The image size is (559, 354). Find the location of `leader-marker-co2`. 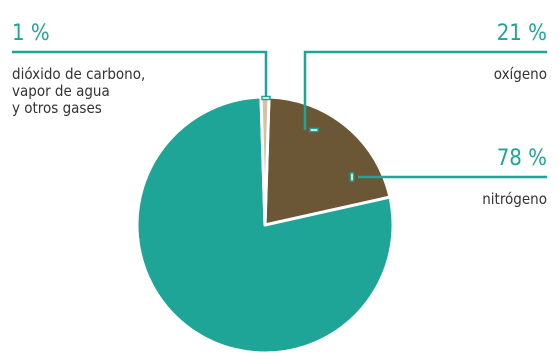

leader-marker-co2 is located at coordinates (266, 98).